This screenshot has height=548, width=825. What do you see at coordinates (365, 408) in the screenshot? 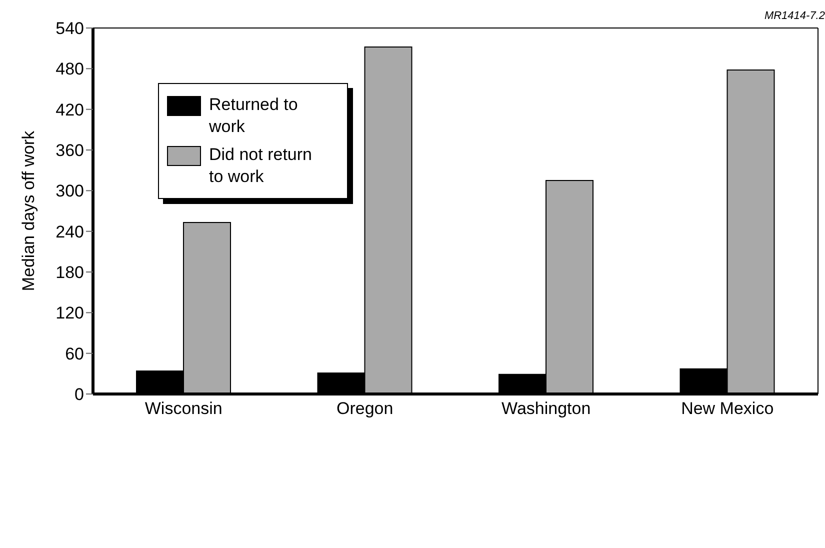
I see `x-tick-label: Oregon` at bounding box center [365, 408].